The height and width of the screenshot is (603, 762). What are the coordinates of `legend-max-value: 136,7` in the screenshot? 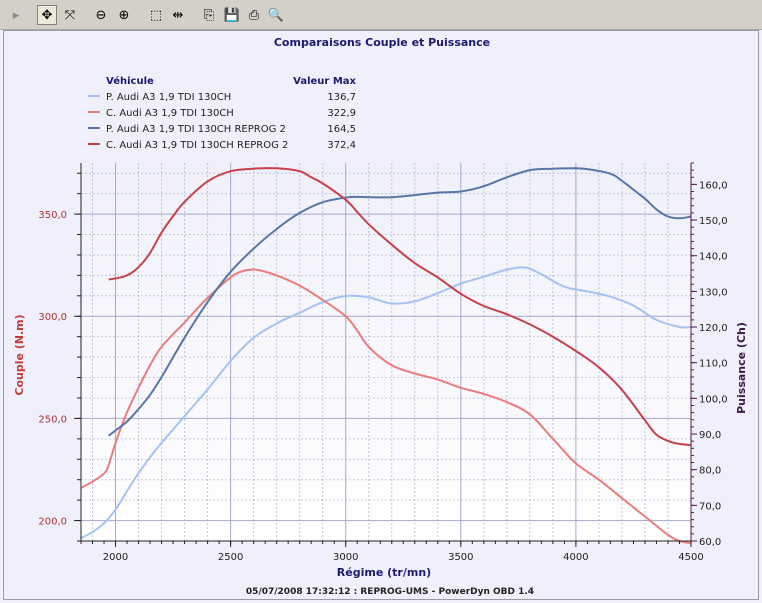 It's located at (341, 97).